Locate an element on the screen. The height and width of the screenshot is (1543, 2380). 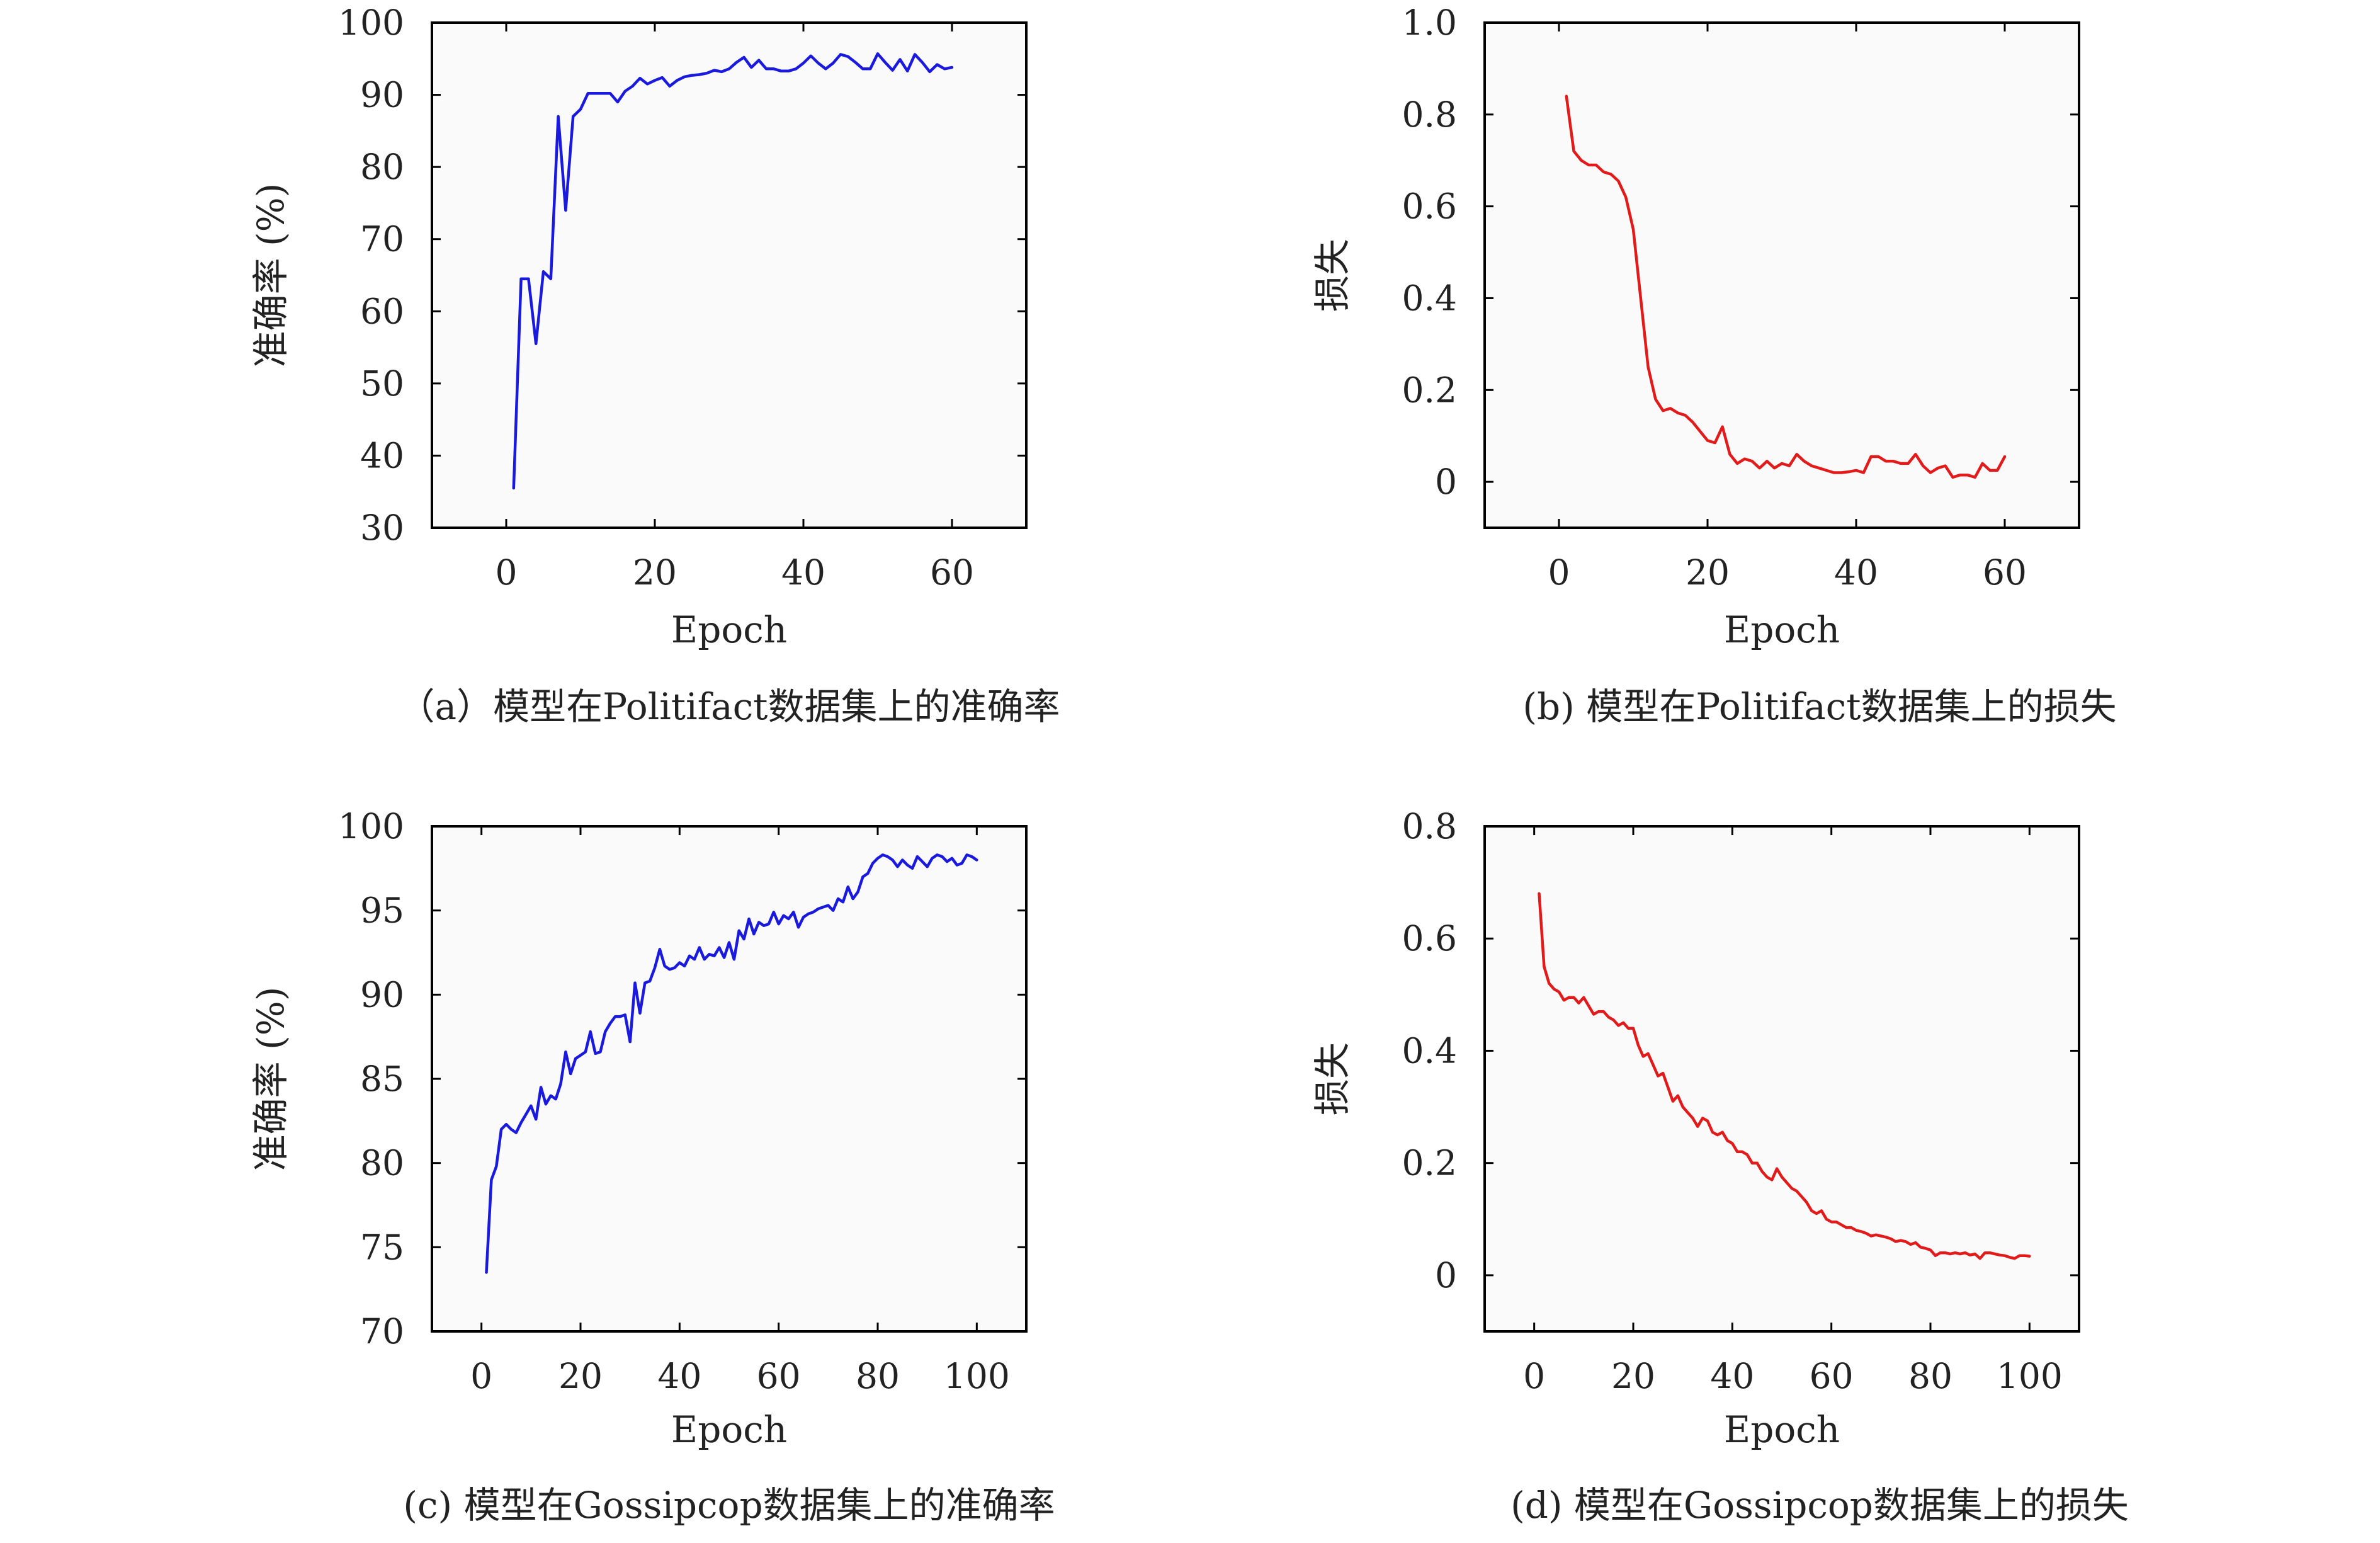
y-tick-label: 85 is located at coordinates (382, 1079).